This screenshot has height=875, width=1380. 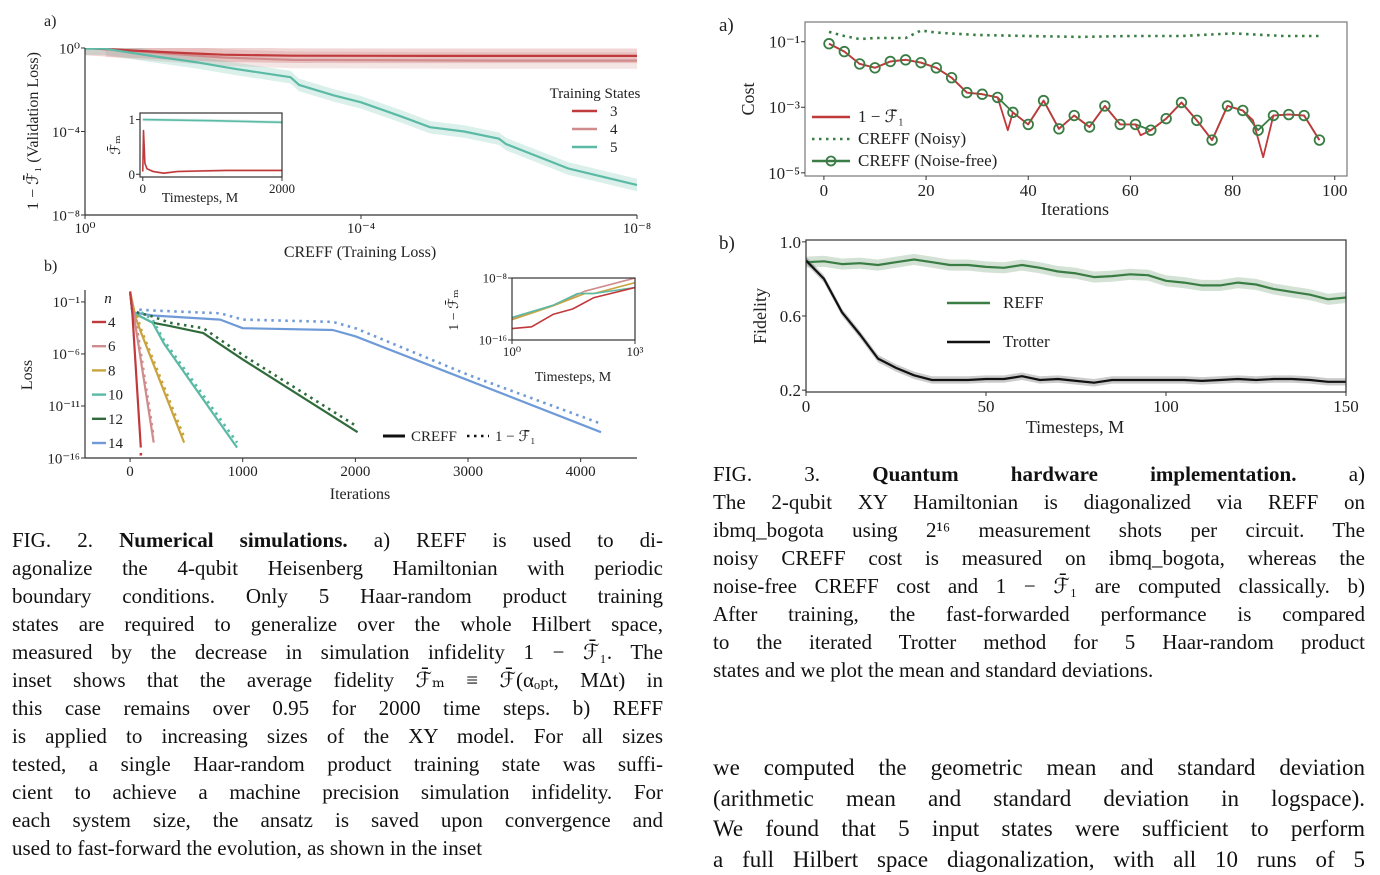 I want to click on legend: Training States 3 4 5, so click(x=595, y=121).